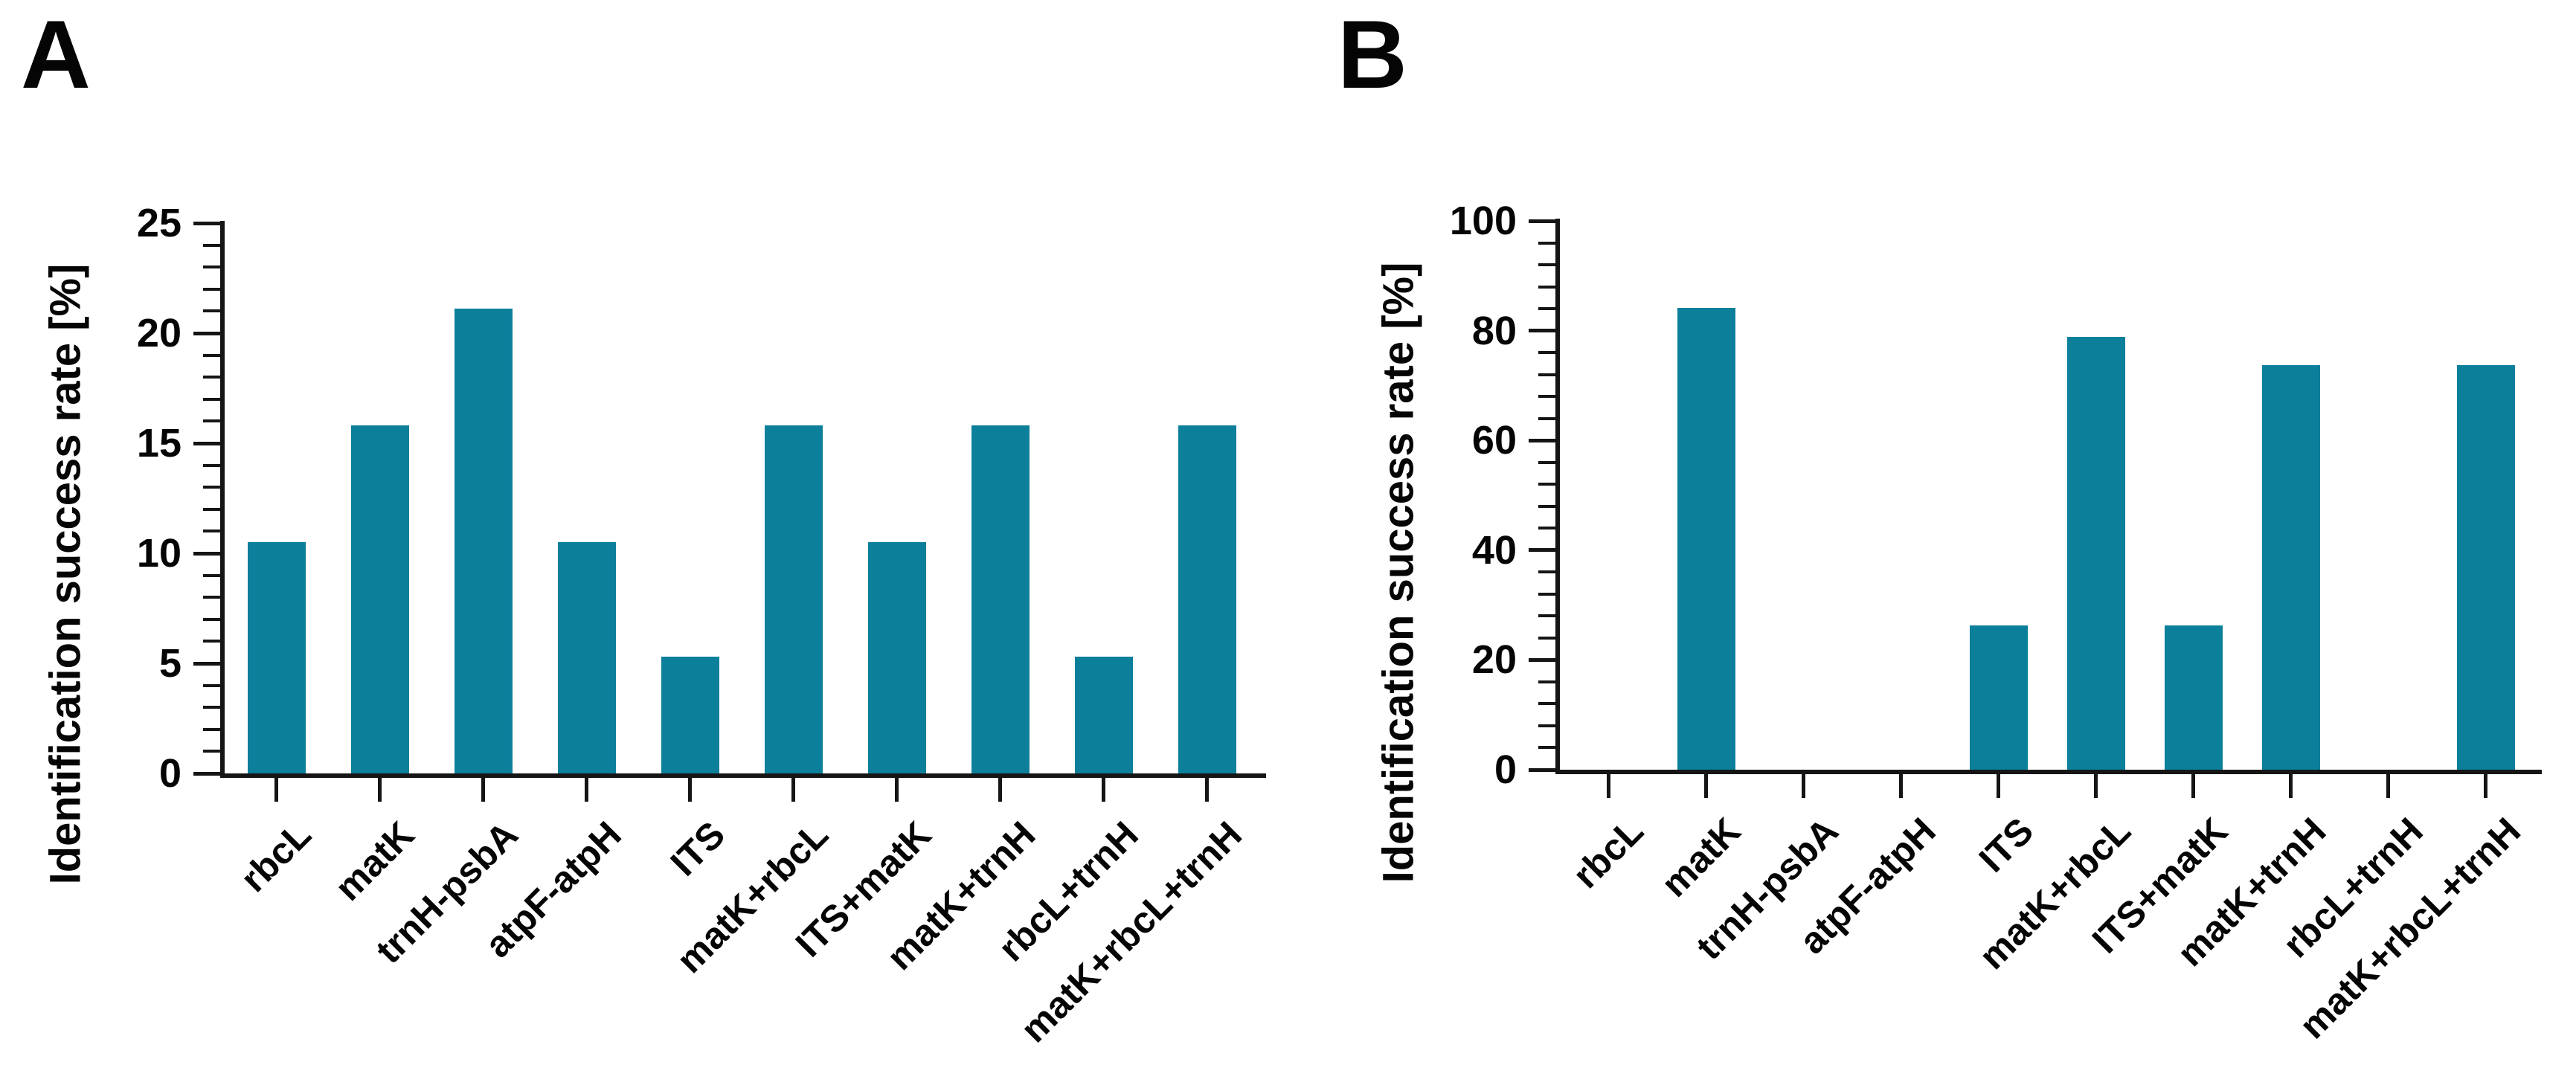 The height and width of the screenshot is (1088, 2576). I want to click on bar-matk, so click(379, 599).